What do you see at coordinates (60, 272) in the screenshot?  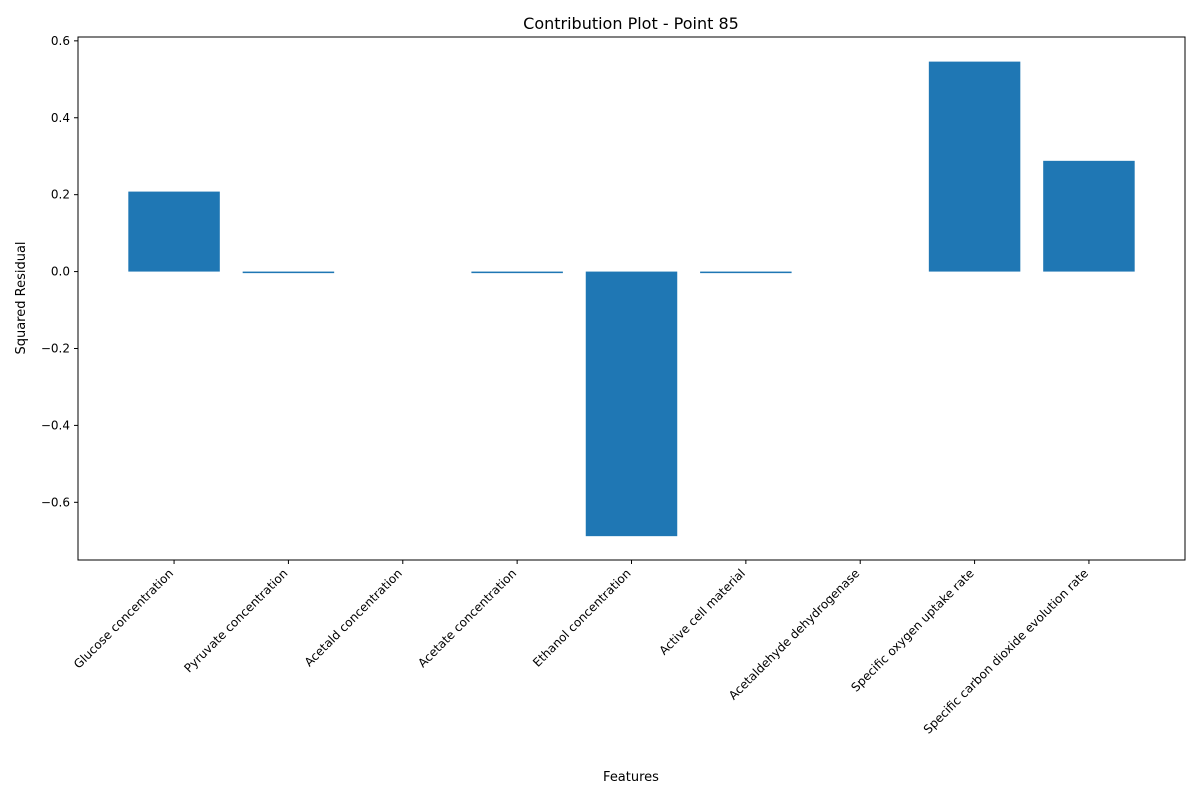 I see `y-tick-label: 0.0` at bounding box center [60, 272].